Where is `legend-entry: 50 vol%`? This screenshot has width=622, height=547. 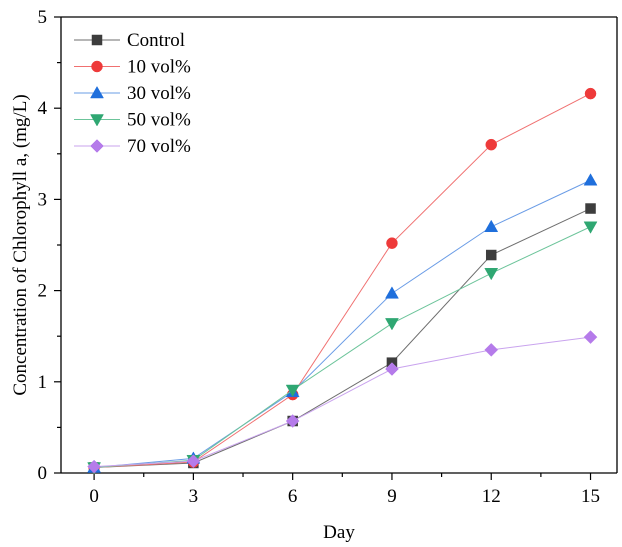
legend-entry: 50 vol% is located at coordinates (132, 120).